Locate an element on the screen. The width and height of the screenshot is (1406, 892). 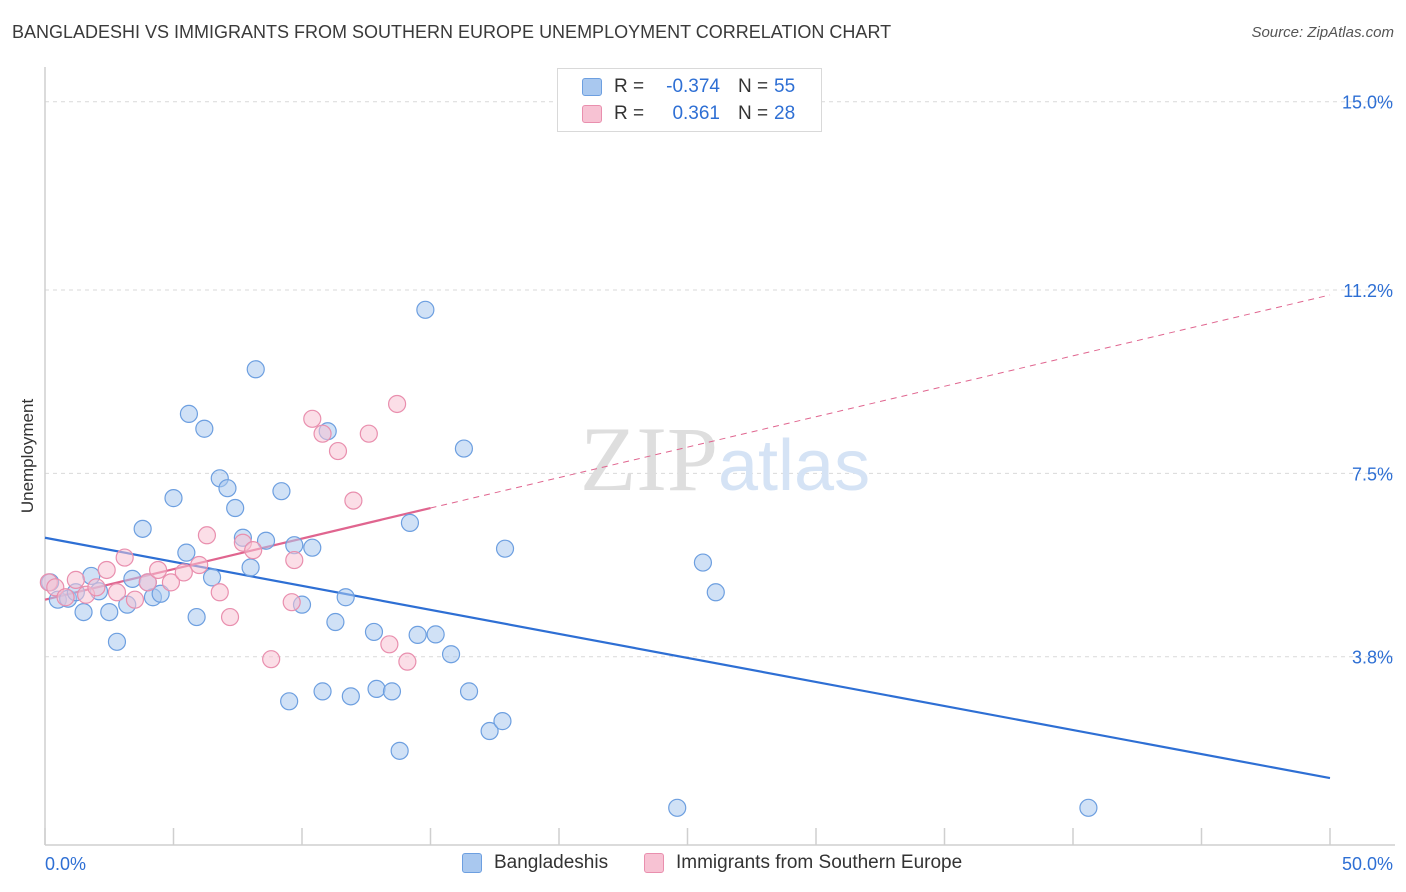
bottom-legend-label: Immigrants from Southern Europe is located at coordinates (819, 862).